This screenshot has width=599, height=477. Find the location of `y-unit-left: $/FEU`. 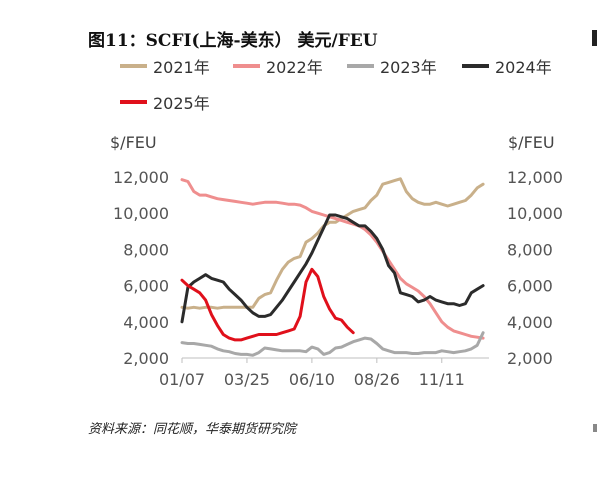

y-unit-left: $/FEU is located at coordinates (133, 142).